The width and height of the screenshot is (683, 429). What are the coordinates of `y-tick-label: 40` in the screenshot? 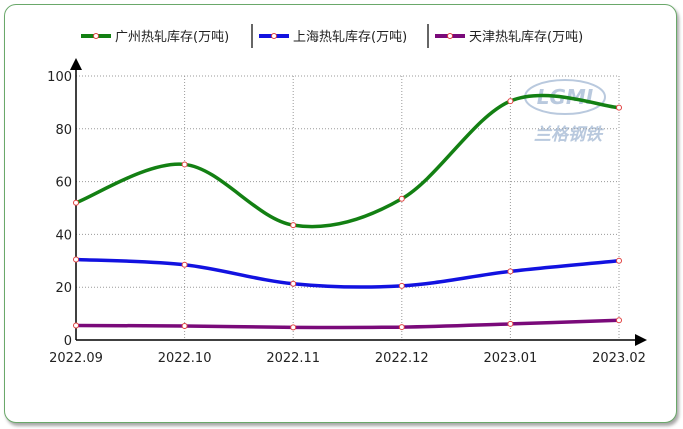 It's located at (63, 235).